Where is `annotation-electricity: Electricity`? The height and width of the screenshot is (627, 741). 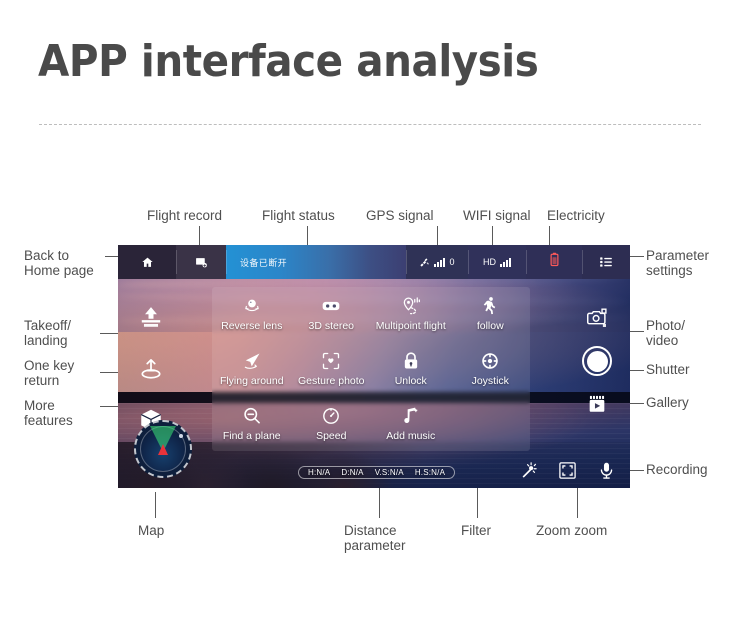
annotation-electricity: Electricity is located at coordinates (576, 215).